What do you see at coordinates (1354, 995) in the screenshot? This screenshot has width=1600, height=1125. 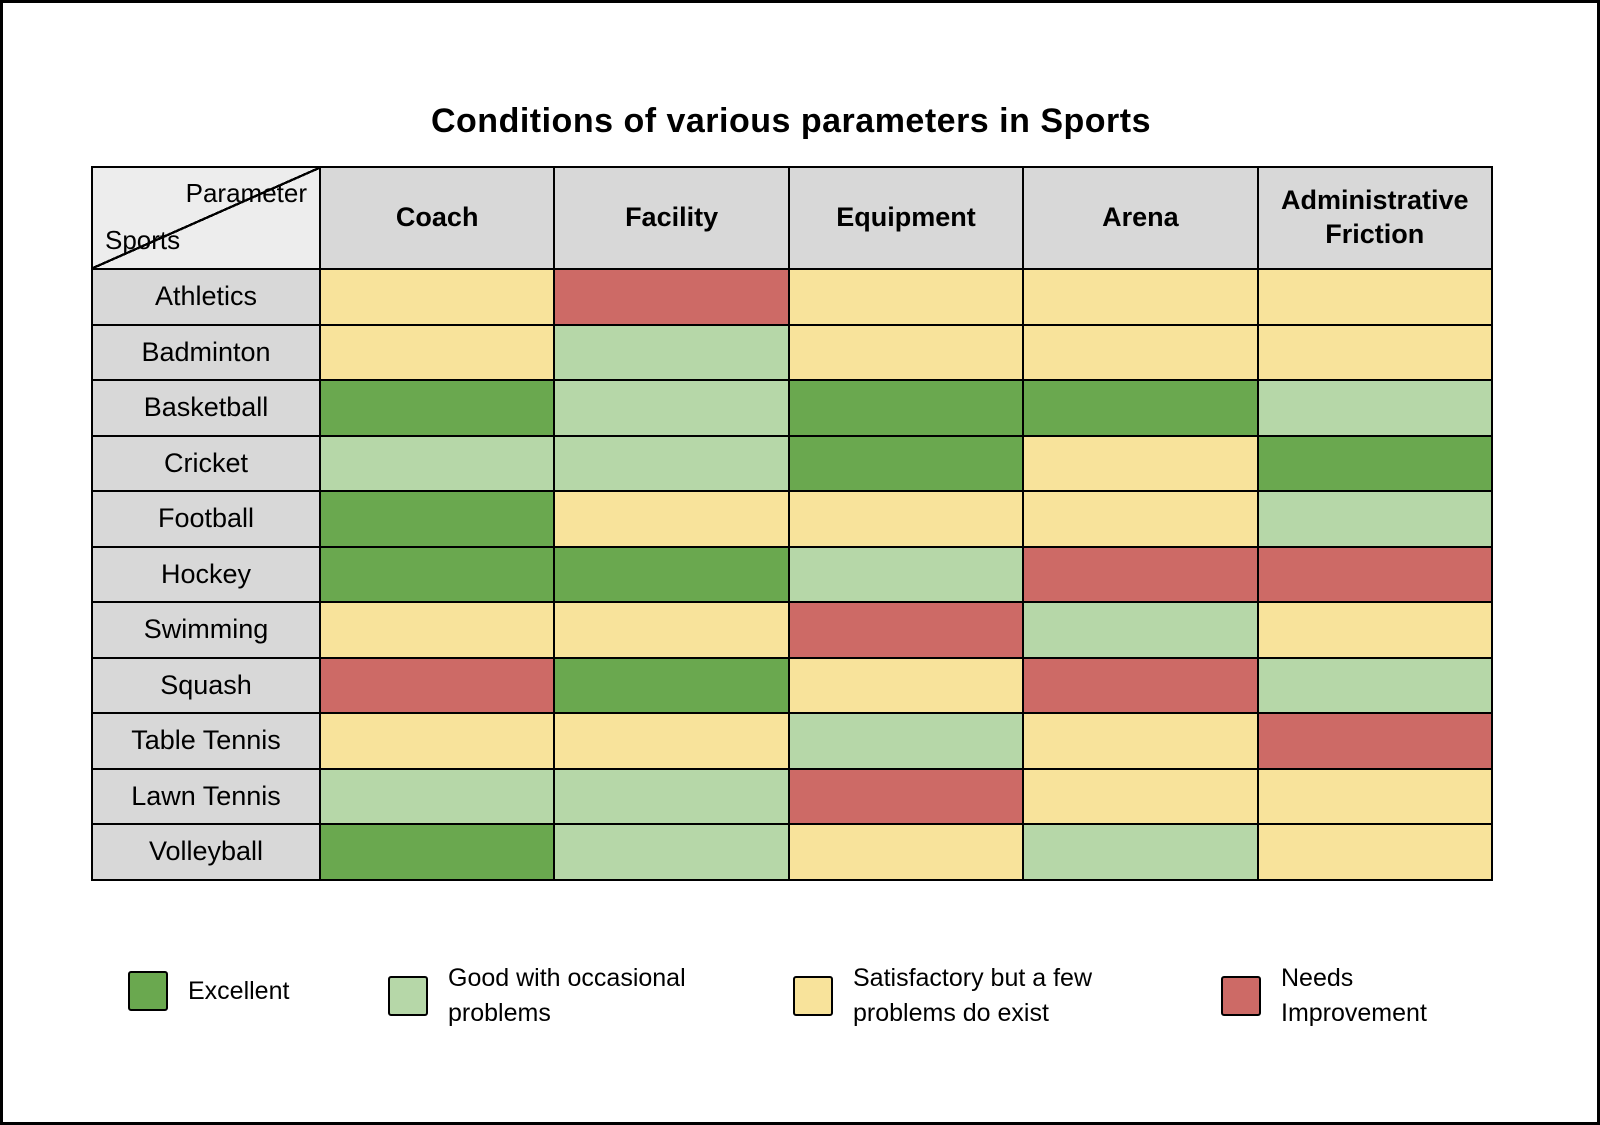 I see `legend-label: Needs Improvement` at bounding box center [1354, 995].